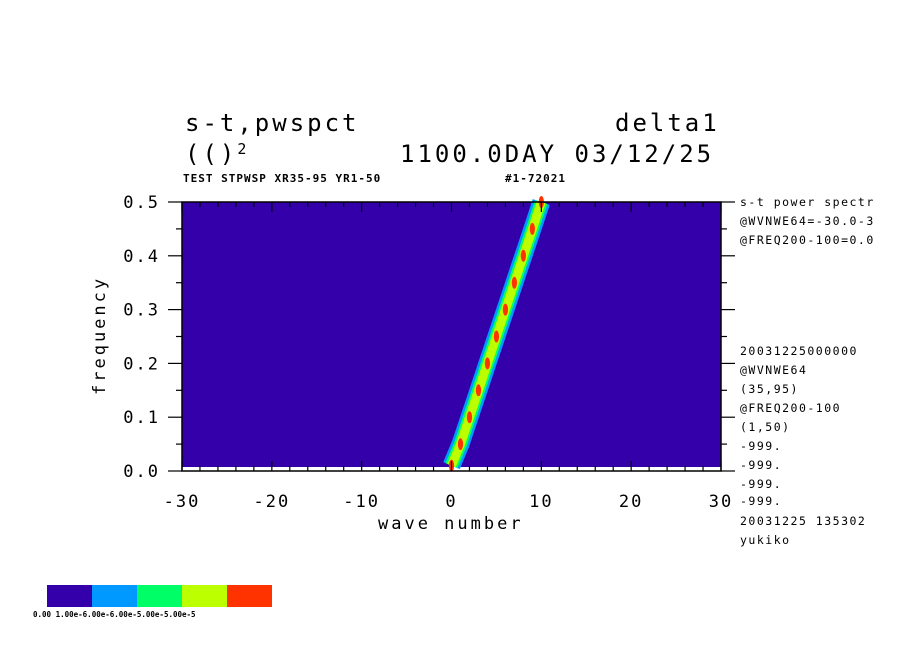 The width and height of the screenshot is (904, 654). I want to click on title-left-line2-exponent: 2, so click(243, 149).